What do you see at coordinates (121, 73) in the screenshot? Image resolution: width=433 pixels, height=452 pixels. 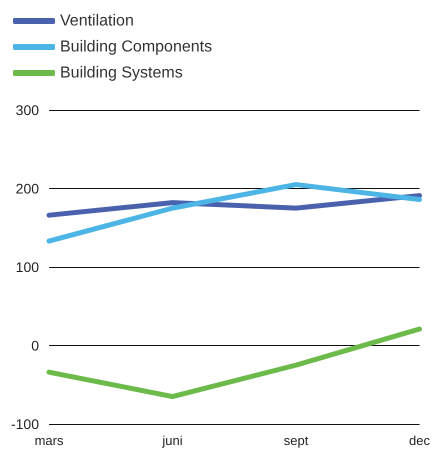 I see `legend-label: Building Systems` at bounding box center [121, 73].